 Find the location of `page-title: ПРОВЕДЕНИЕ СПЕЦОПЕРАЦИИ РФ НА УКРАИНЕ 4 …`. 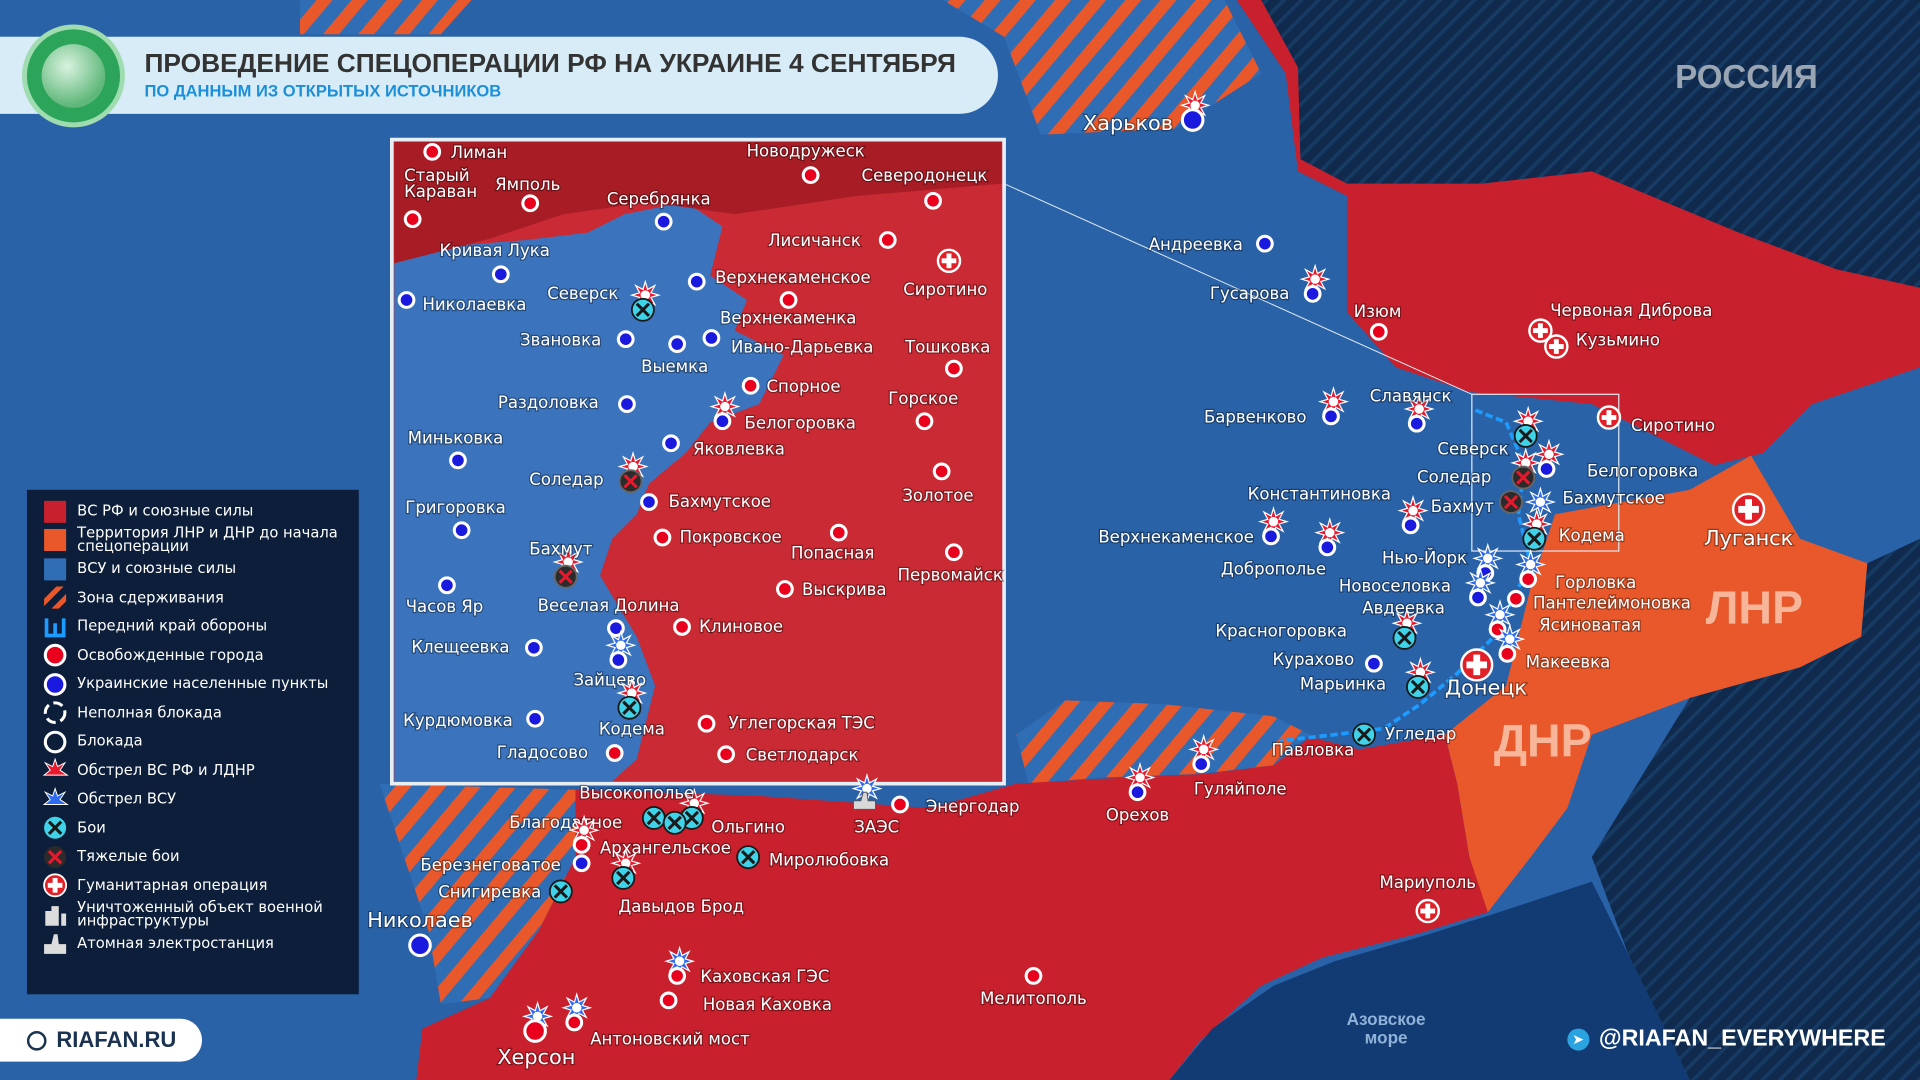

page-title: ПРОВЕДЕНИЕ СПЕЦОПЕРАЦИИ РФ НА УКРАИНЕ 4 … is located at coordinates (550, 63).